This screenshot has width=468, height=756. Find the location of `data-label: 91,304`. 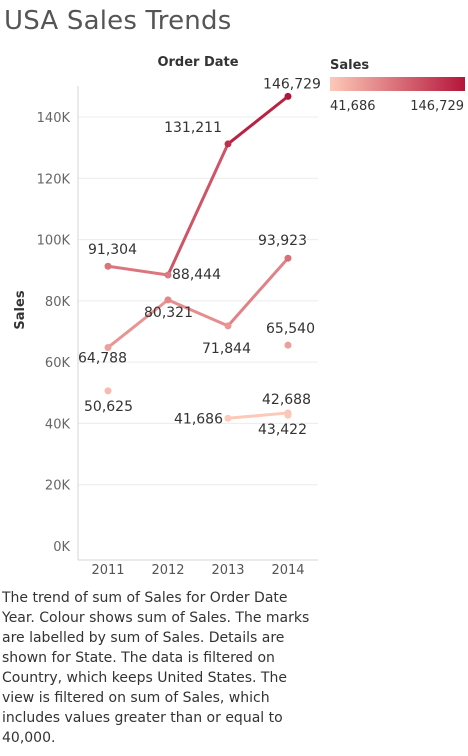

data-label: 91,304 is located at coordinates (112, 250).